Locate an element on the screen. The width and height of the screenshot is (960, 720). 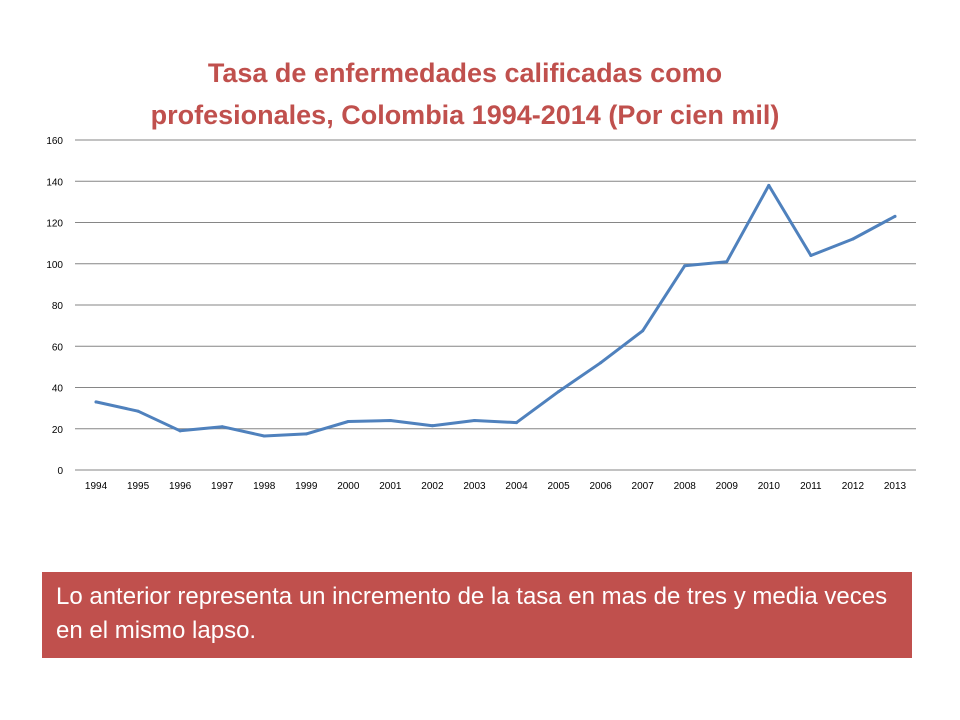
x-tick-label: 2002 is located at coordinates (432, 486).